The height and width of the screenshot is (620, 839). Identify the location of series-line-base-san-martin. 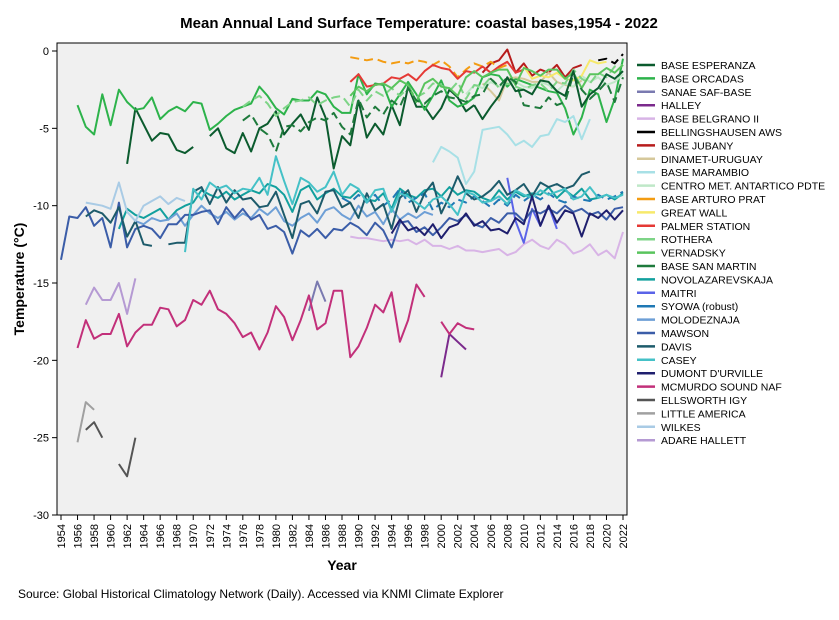
(433, 113).